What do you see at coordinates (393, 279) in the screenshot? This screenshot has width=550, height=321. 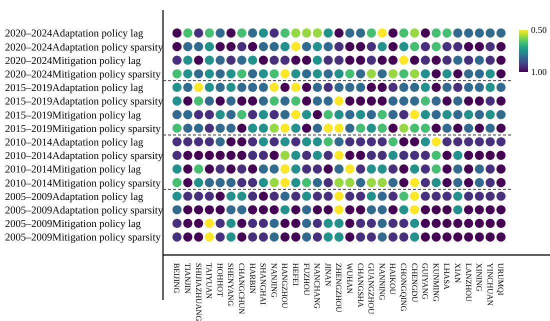 I see `x-tick-label: HAIKOU` at bounding box center [393, 279].